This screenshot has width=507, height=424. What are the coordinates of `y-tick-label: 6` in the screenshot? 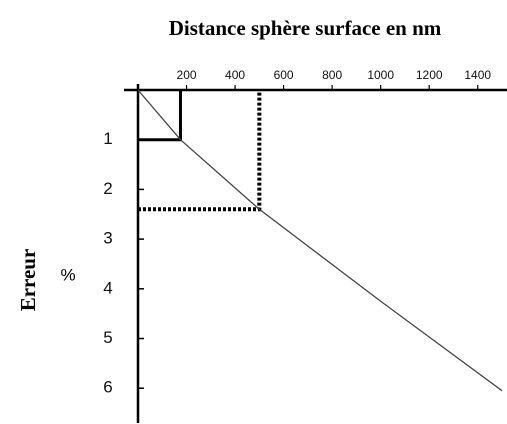 It's located at (107, 387).